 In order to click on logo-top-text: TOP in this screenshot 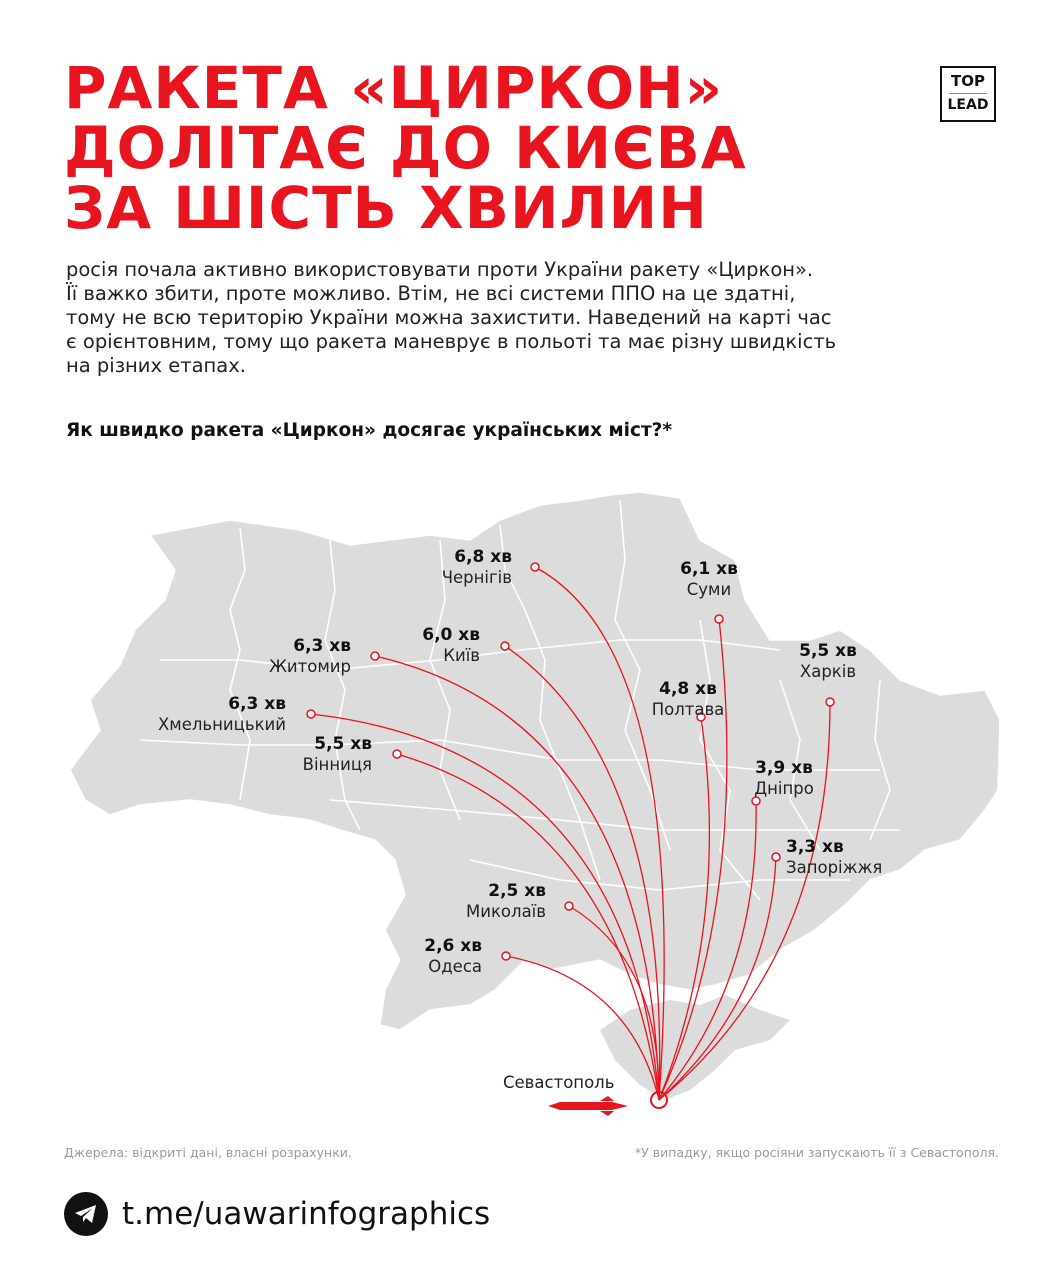, I will do `click(968, 81)`.